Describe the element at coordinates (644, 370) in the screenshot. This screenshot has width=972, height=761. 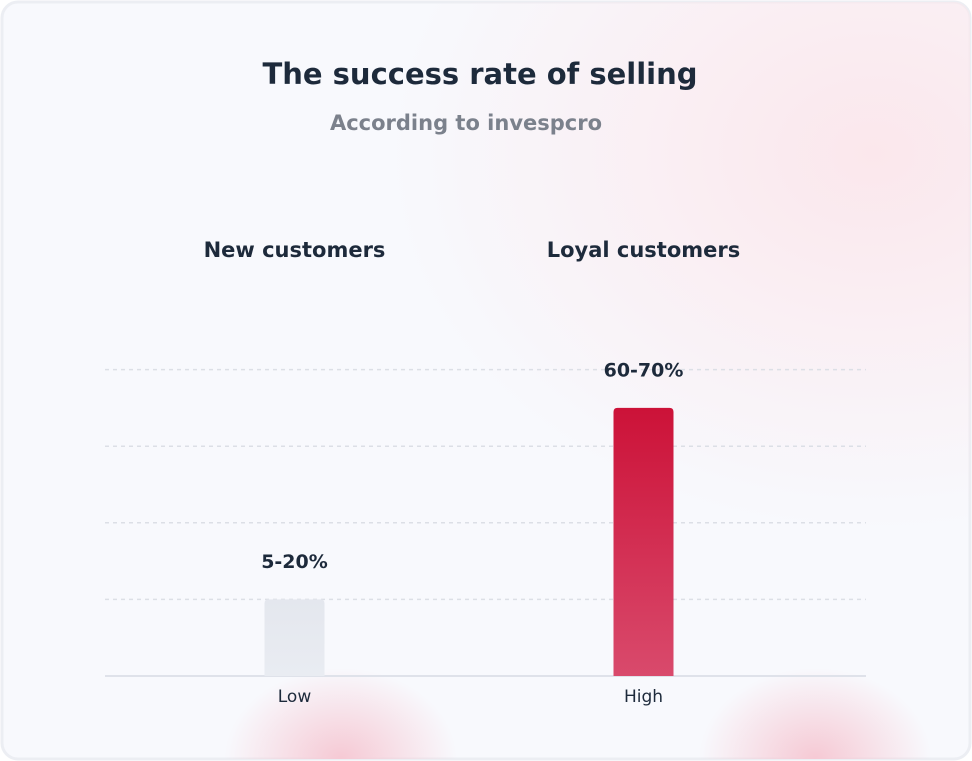
I see `value-label: 60-70%` at that location.